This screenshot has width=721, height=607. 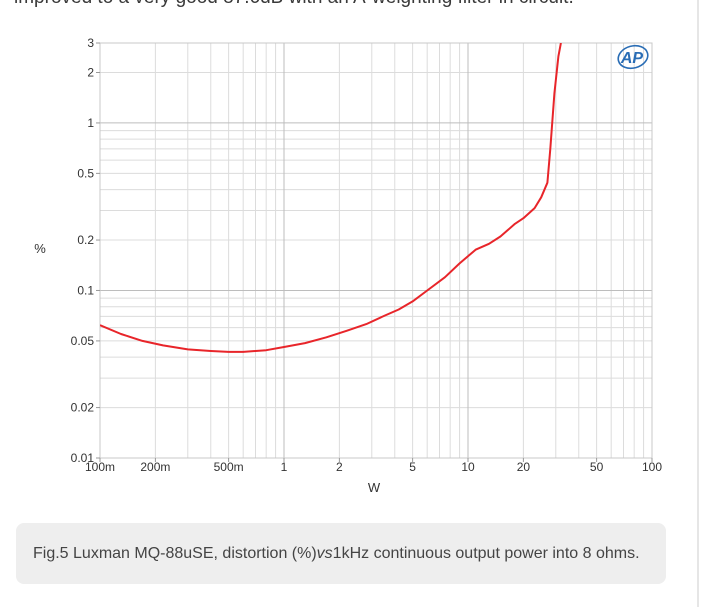 I want to click on x-tick-label: 2, so click(x=339, y=467).